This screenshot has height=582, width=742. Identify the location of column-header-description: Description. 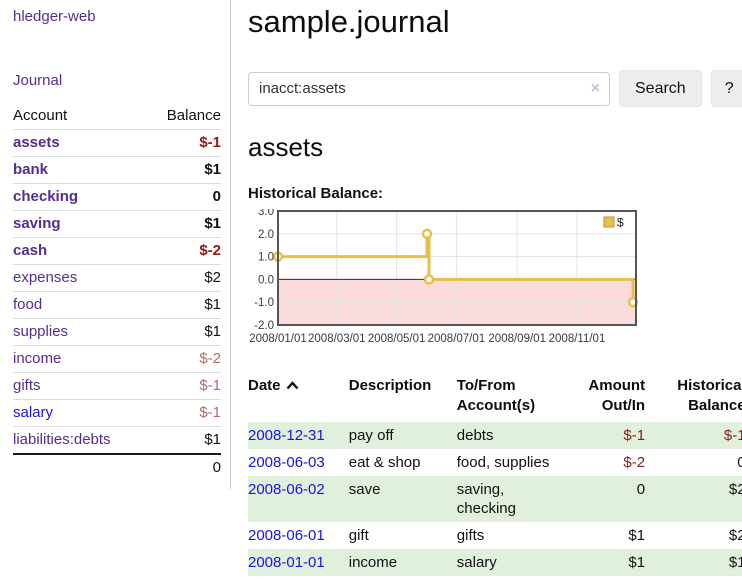
(390, 385).